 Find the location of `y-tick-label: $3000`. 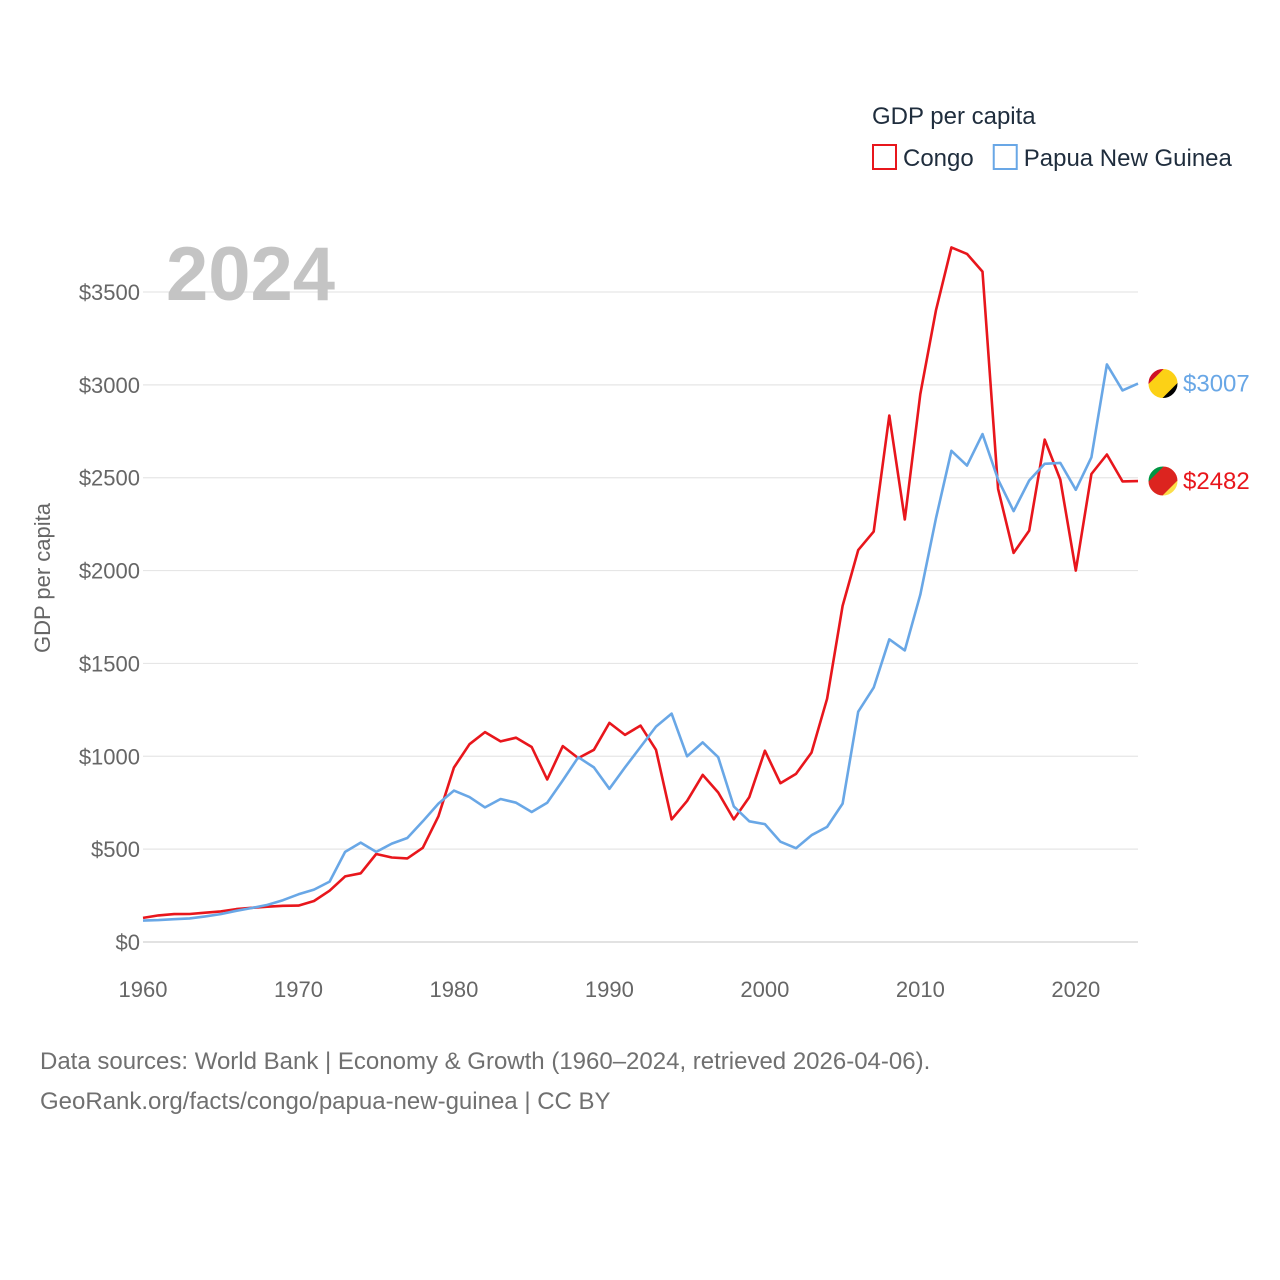

y-tick-label: $3000 is located at coordinates (109, 385).